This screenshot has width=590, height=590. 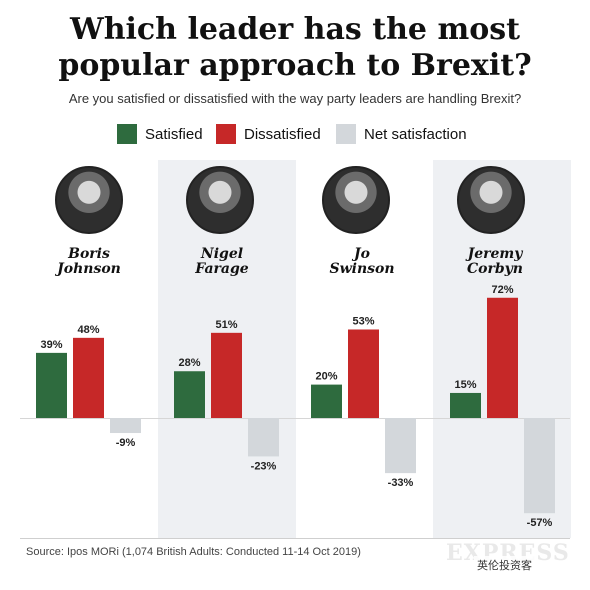 What do you see at coordinates (362, 254) in the screenshot?
I see `leader-first-name: Jo` at bounding box center [362, 254].